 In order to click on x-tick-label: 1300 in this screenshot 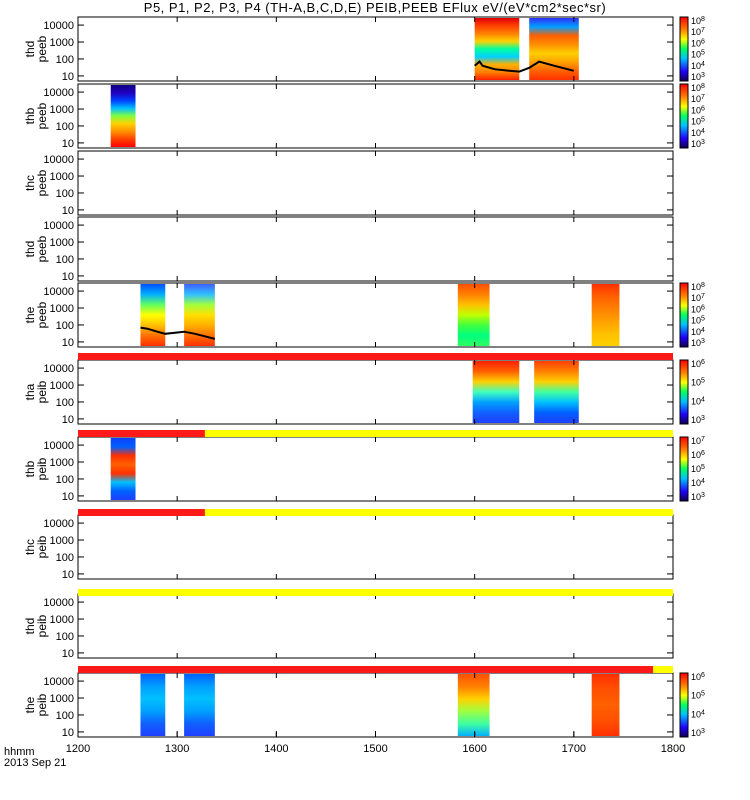, I will do `click(177, 749)`.